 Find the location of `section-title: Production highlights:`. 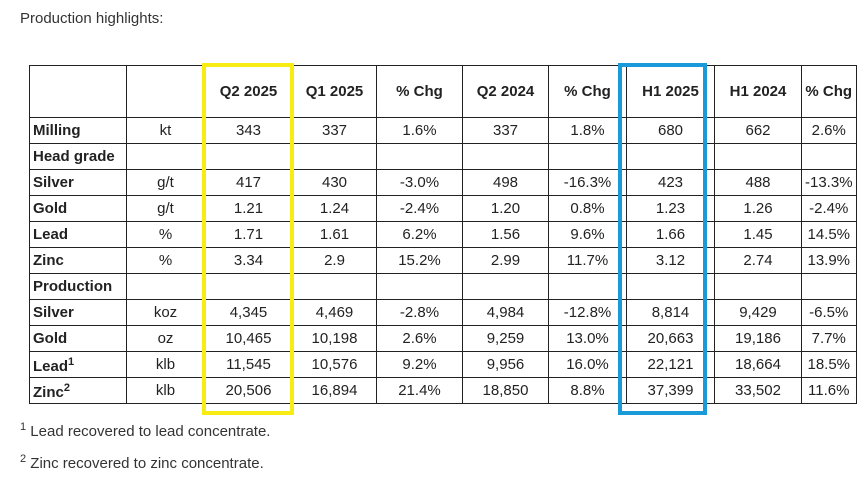

section-title: Production highlights: is located at coordinates (92, 18).